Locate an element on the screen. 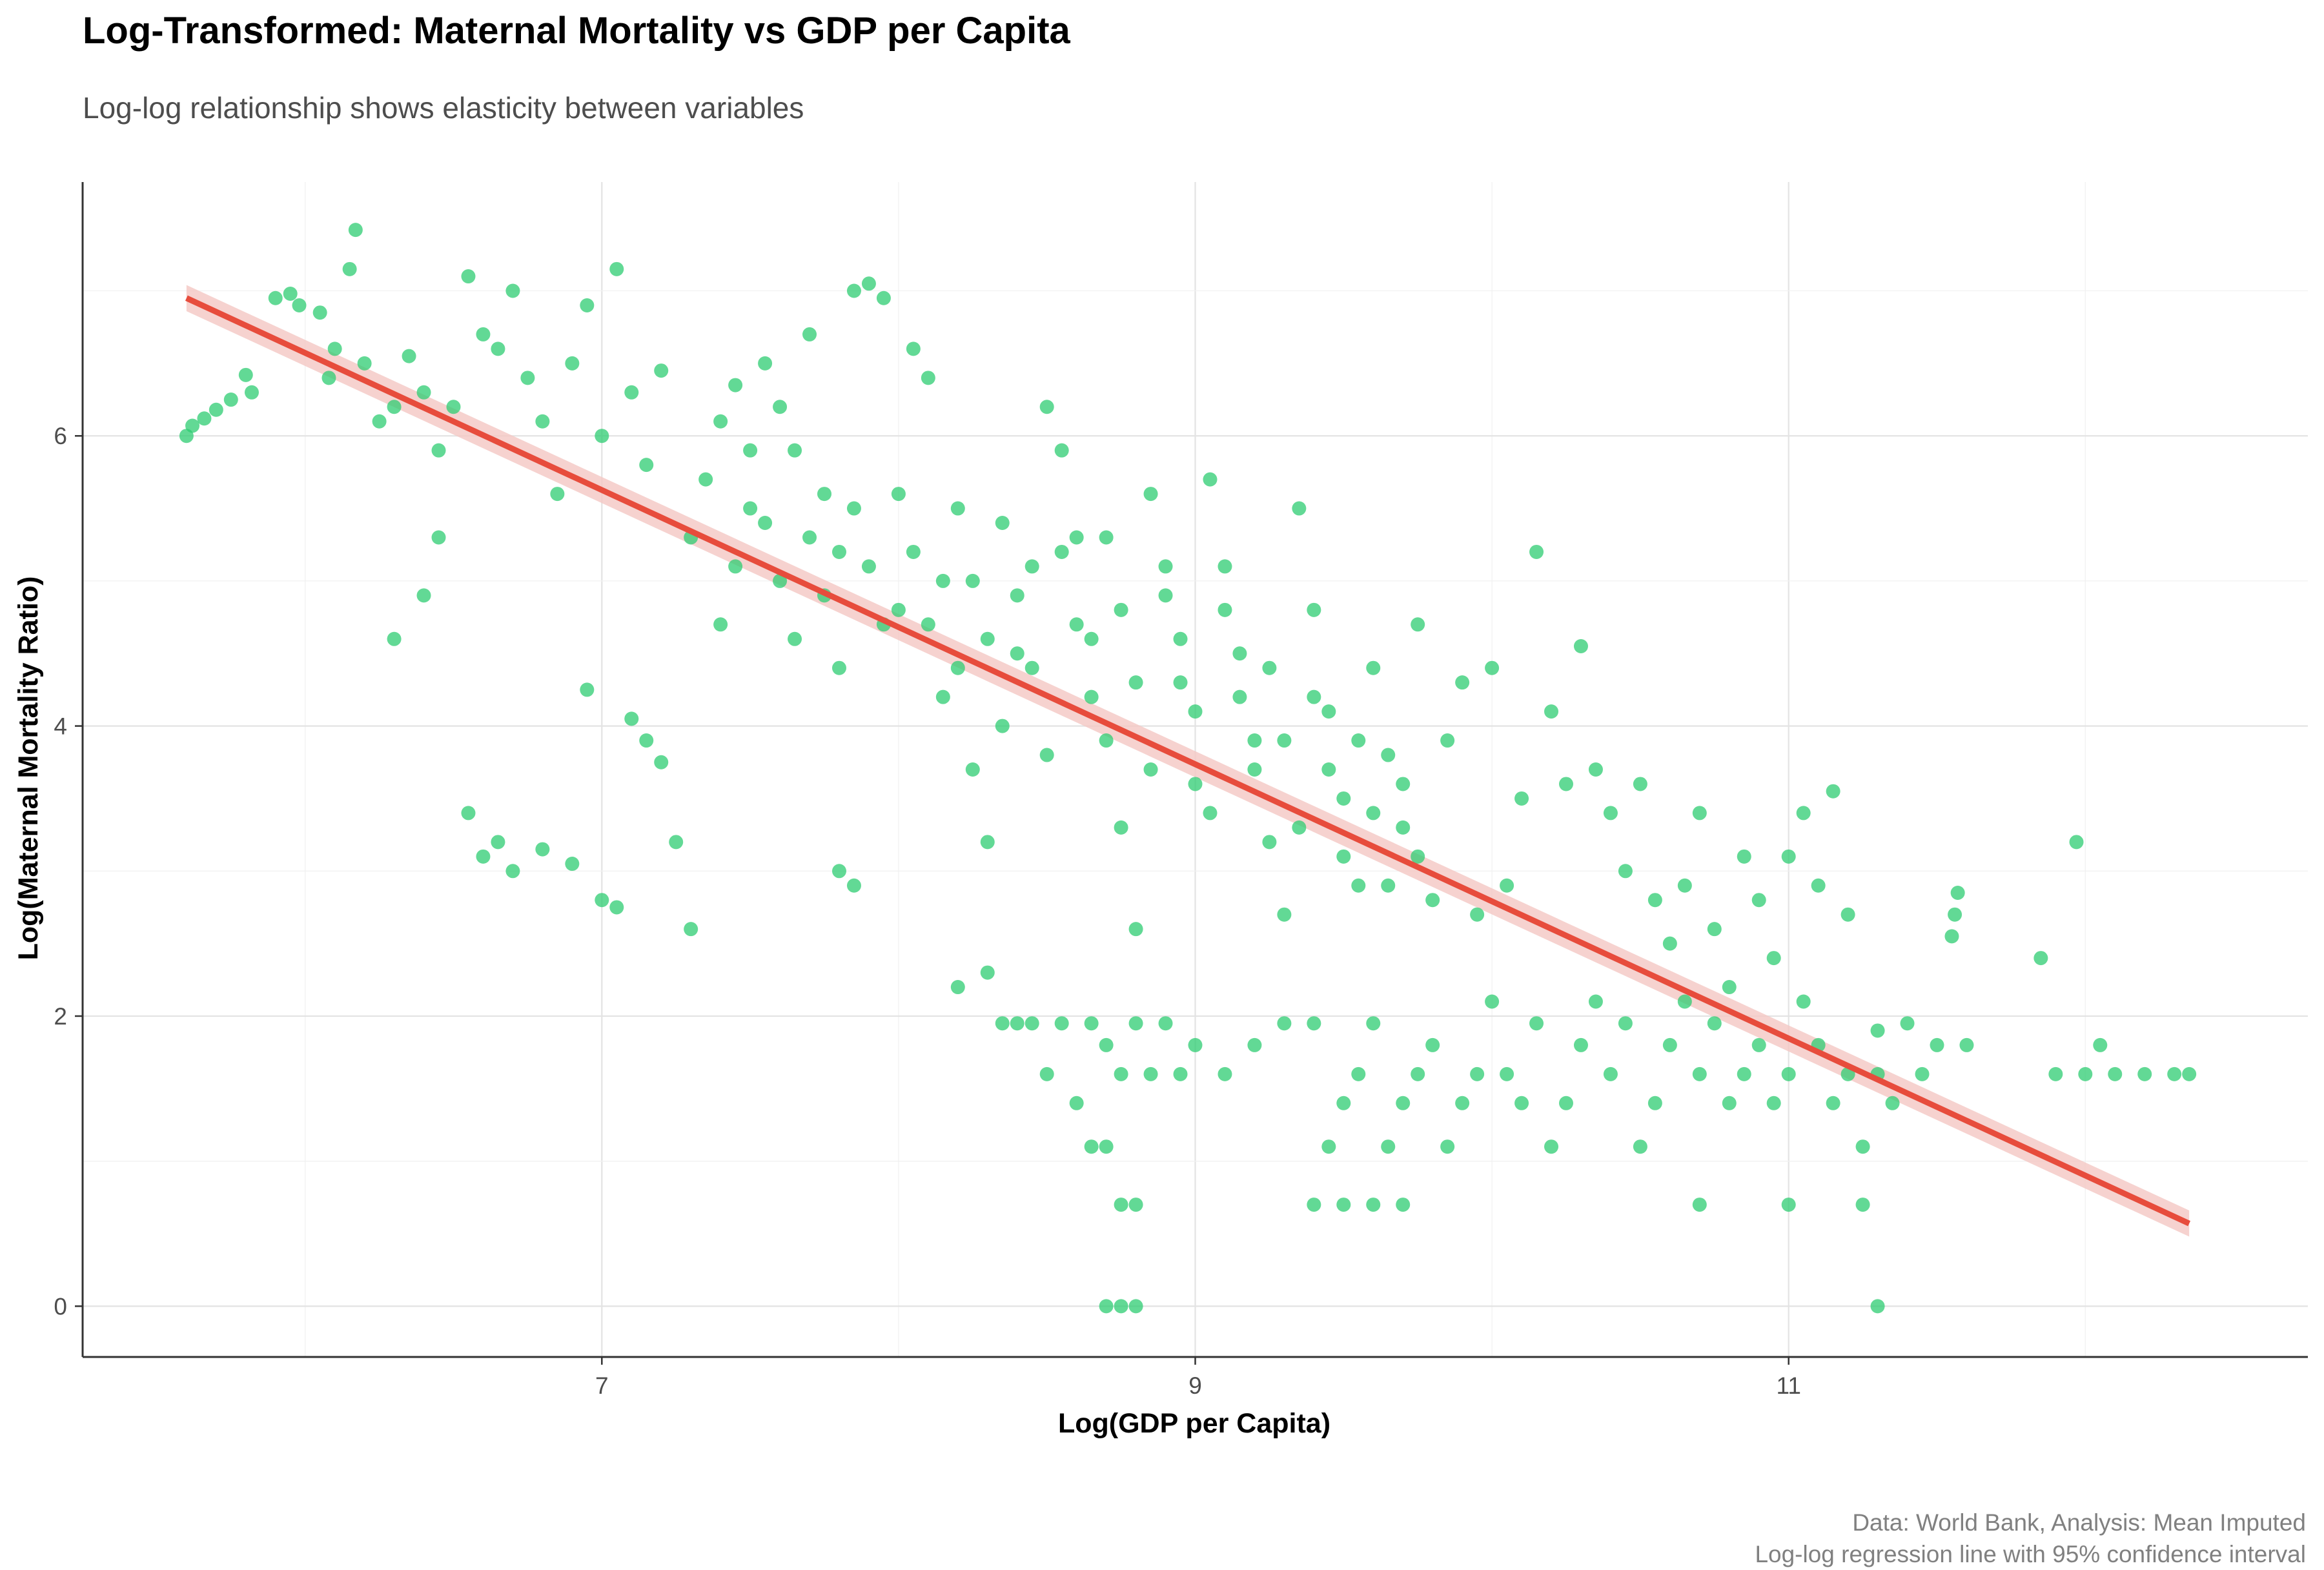 The image size is (2324, 1570). x-tick-label: 7 is located at coordinates (602, 1386).